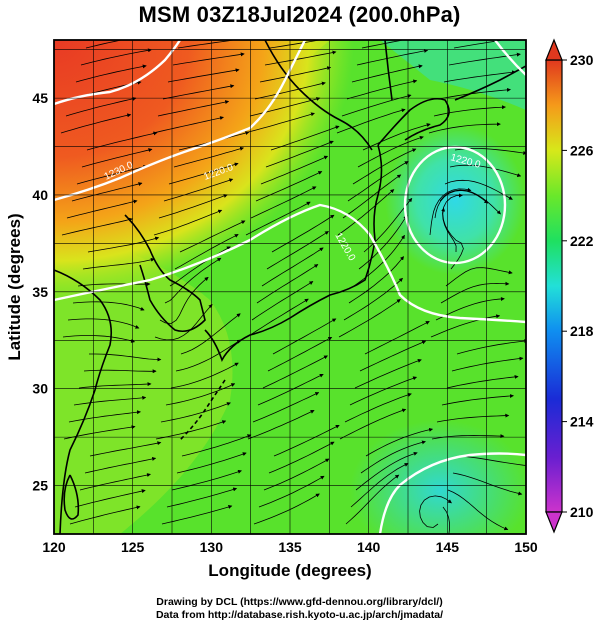  I want to click on x-tick-label: 145, so click(448, 547).